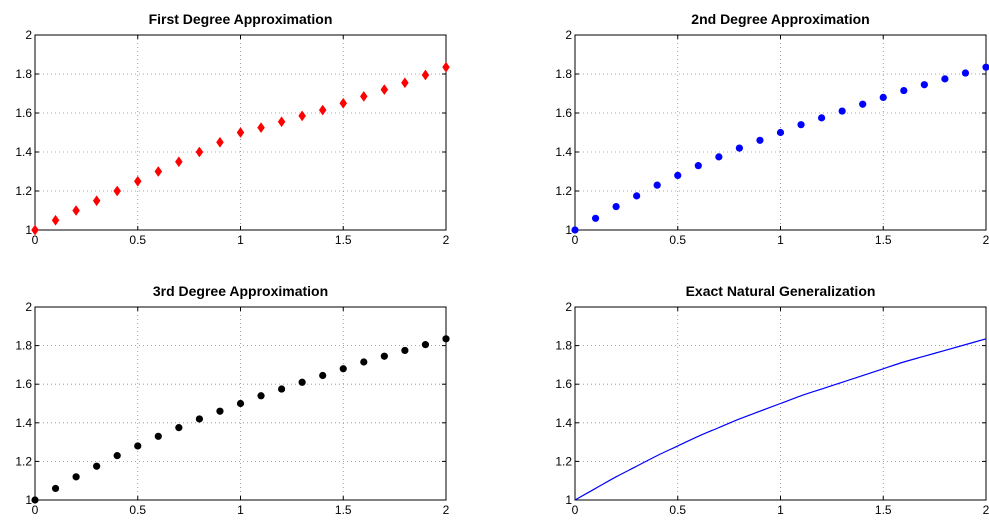 This screenshot has width=989, height=521. Describe the element at coordinates (240, 291) in the screenshot. I see `subplot-title: 3rd Degree Approximation` at that location.